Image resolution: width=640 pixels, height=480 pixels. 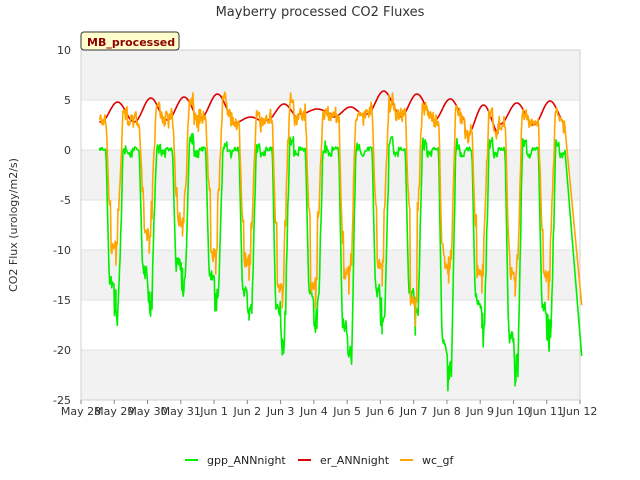 What do you see at coordinates (438, 460) in the screenshot?
I see `legend-label-wc_gf: wc_gf` at bounding box center [438, 460].